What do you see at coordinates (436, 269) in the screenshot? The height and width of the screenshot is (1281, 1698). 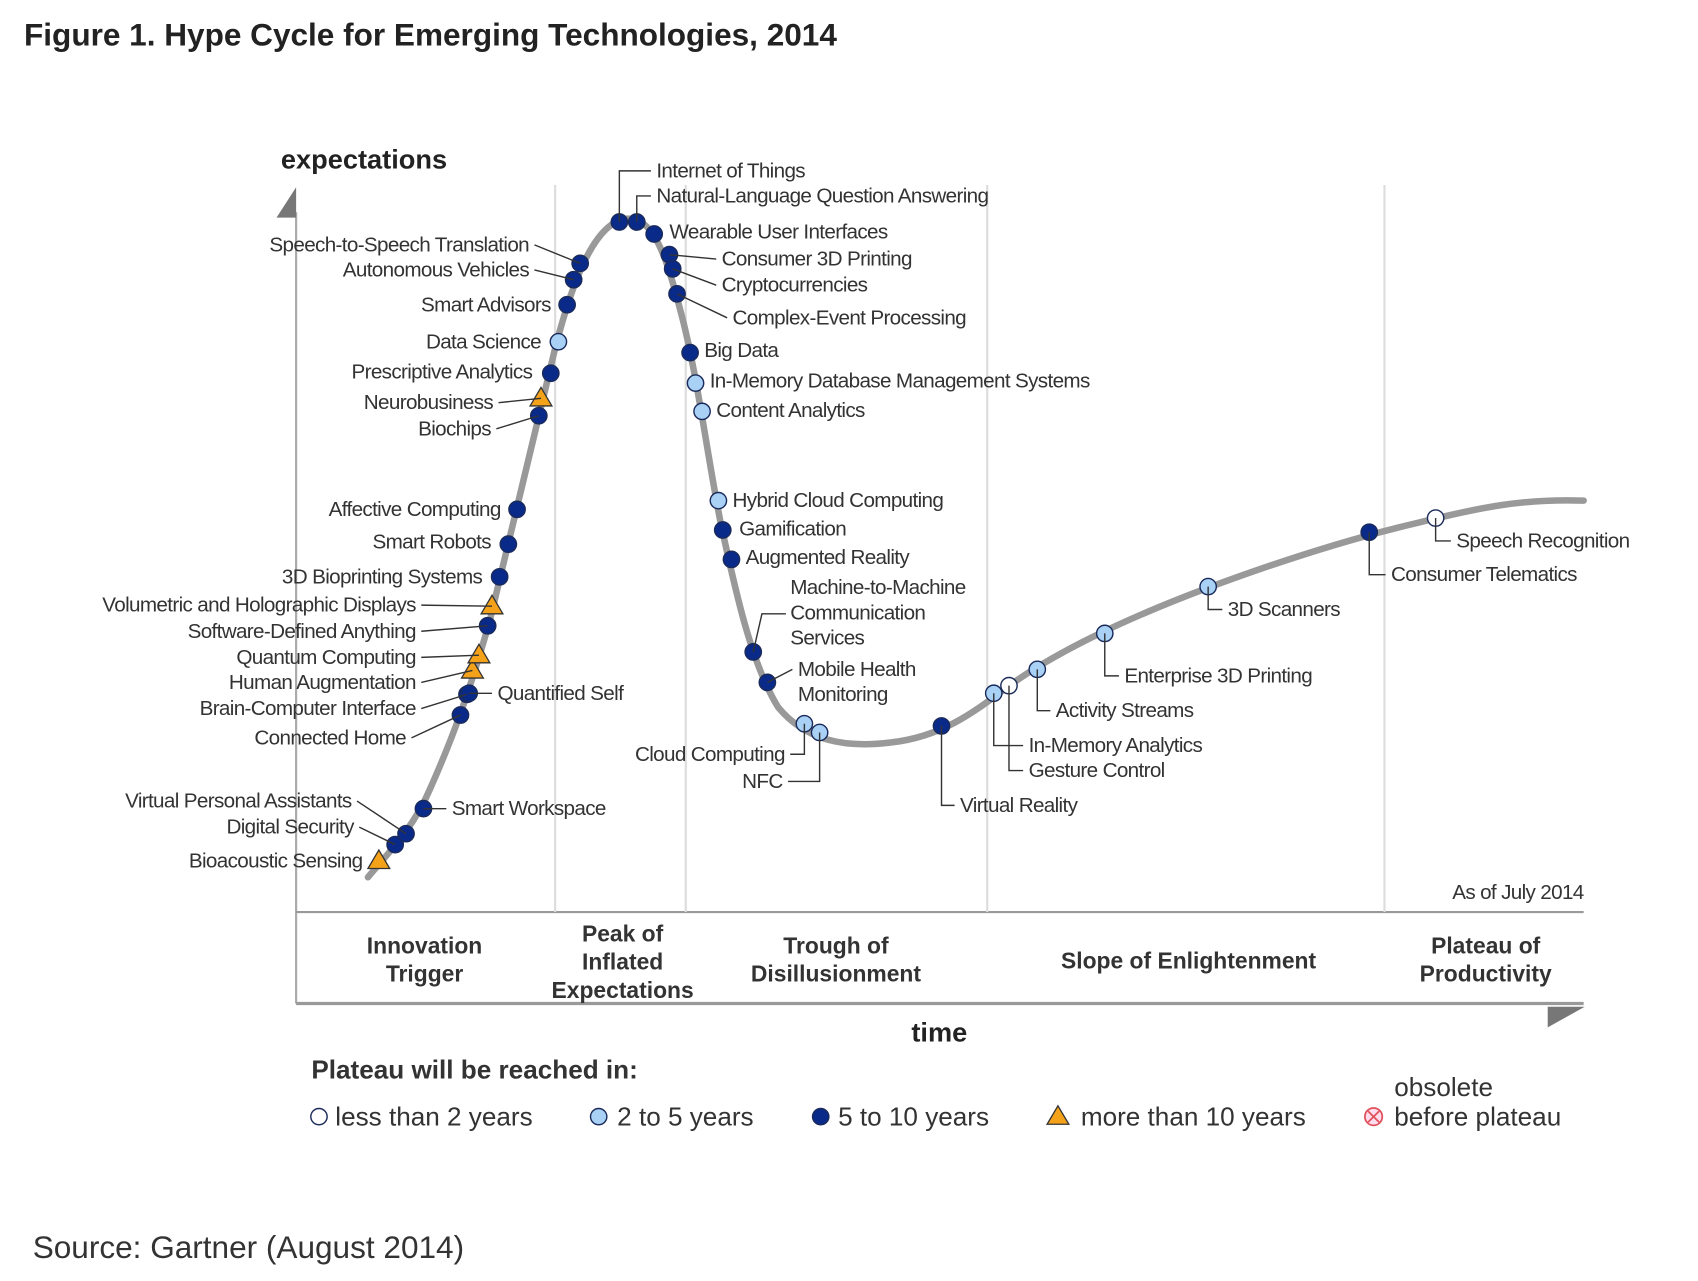 I see `technology-label-line: Autonomous Vehicles` at bounding box center [436, 269].